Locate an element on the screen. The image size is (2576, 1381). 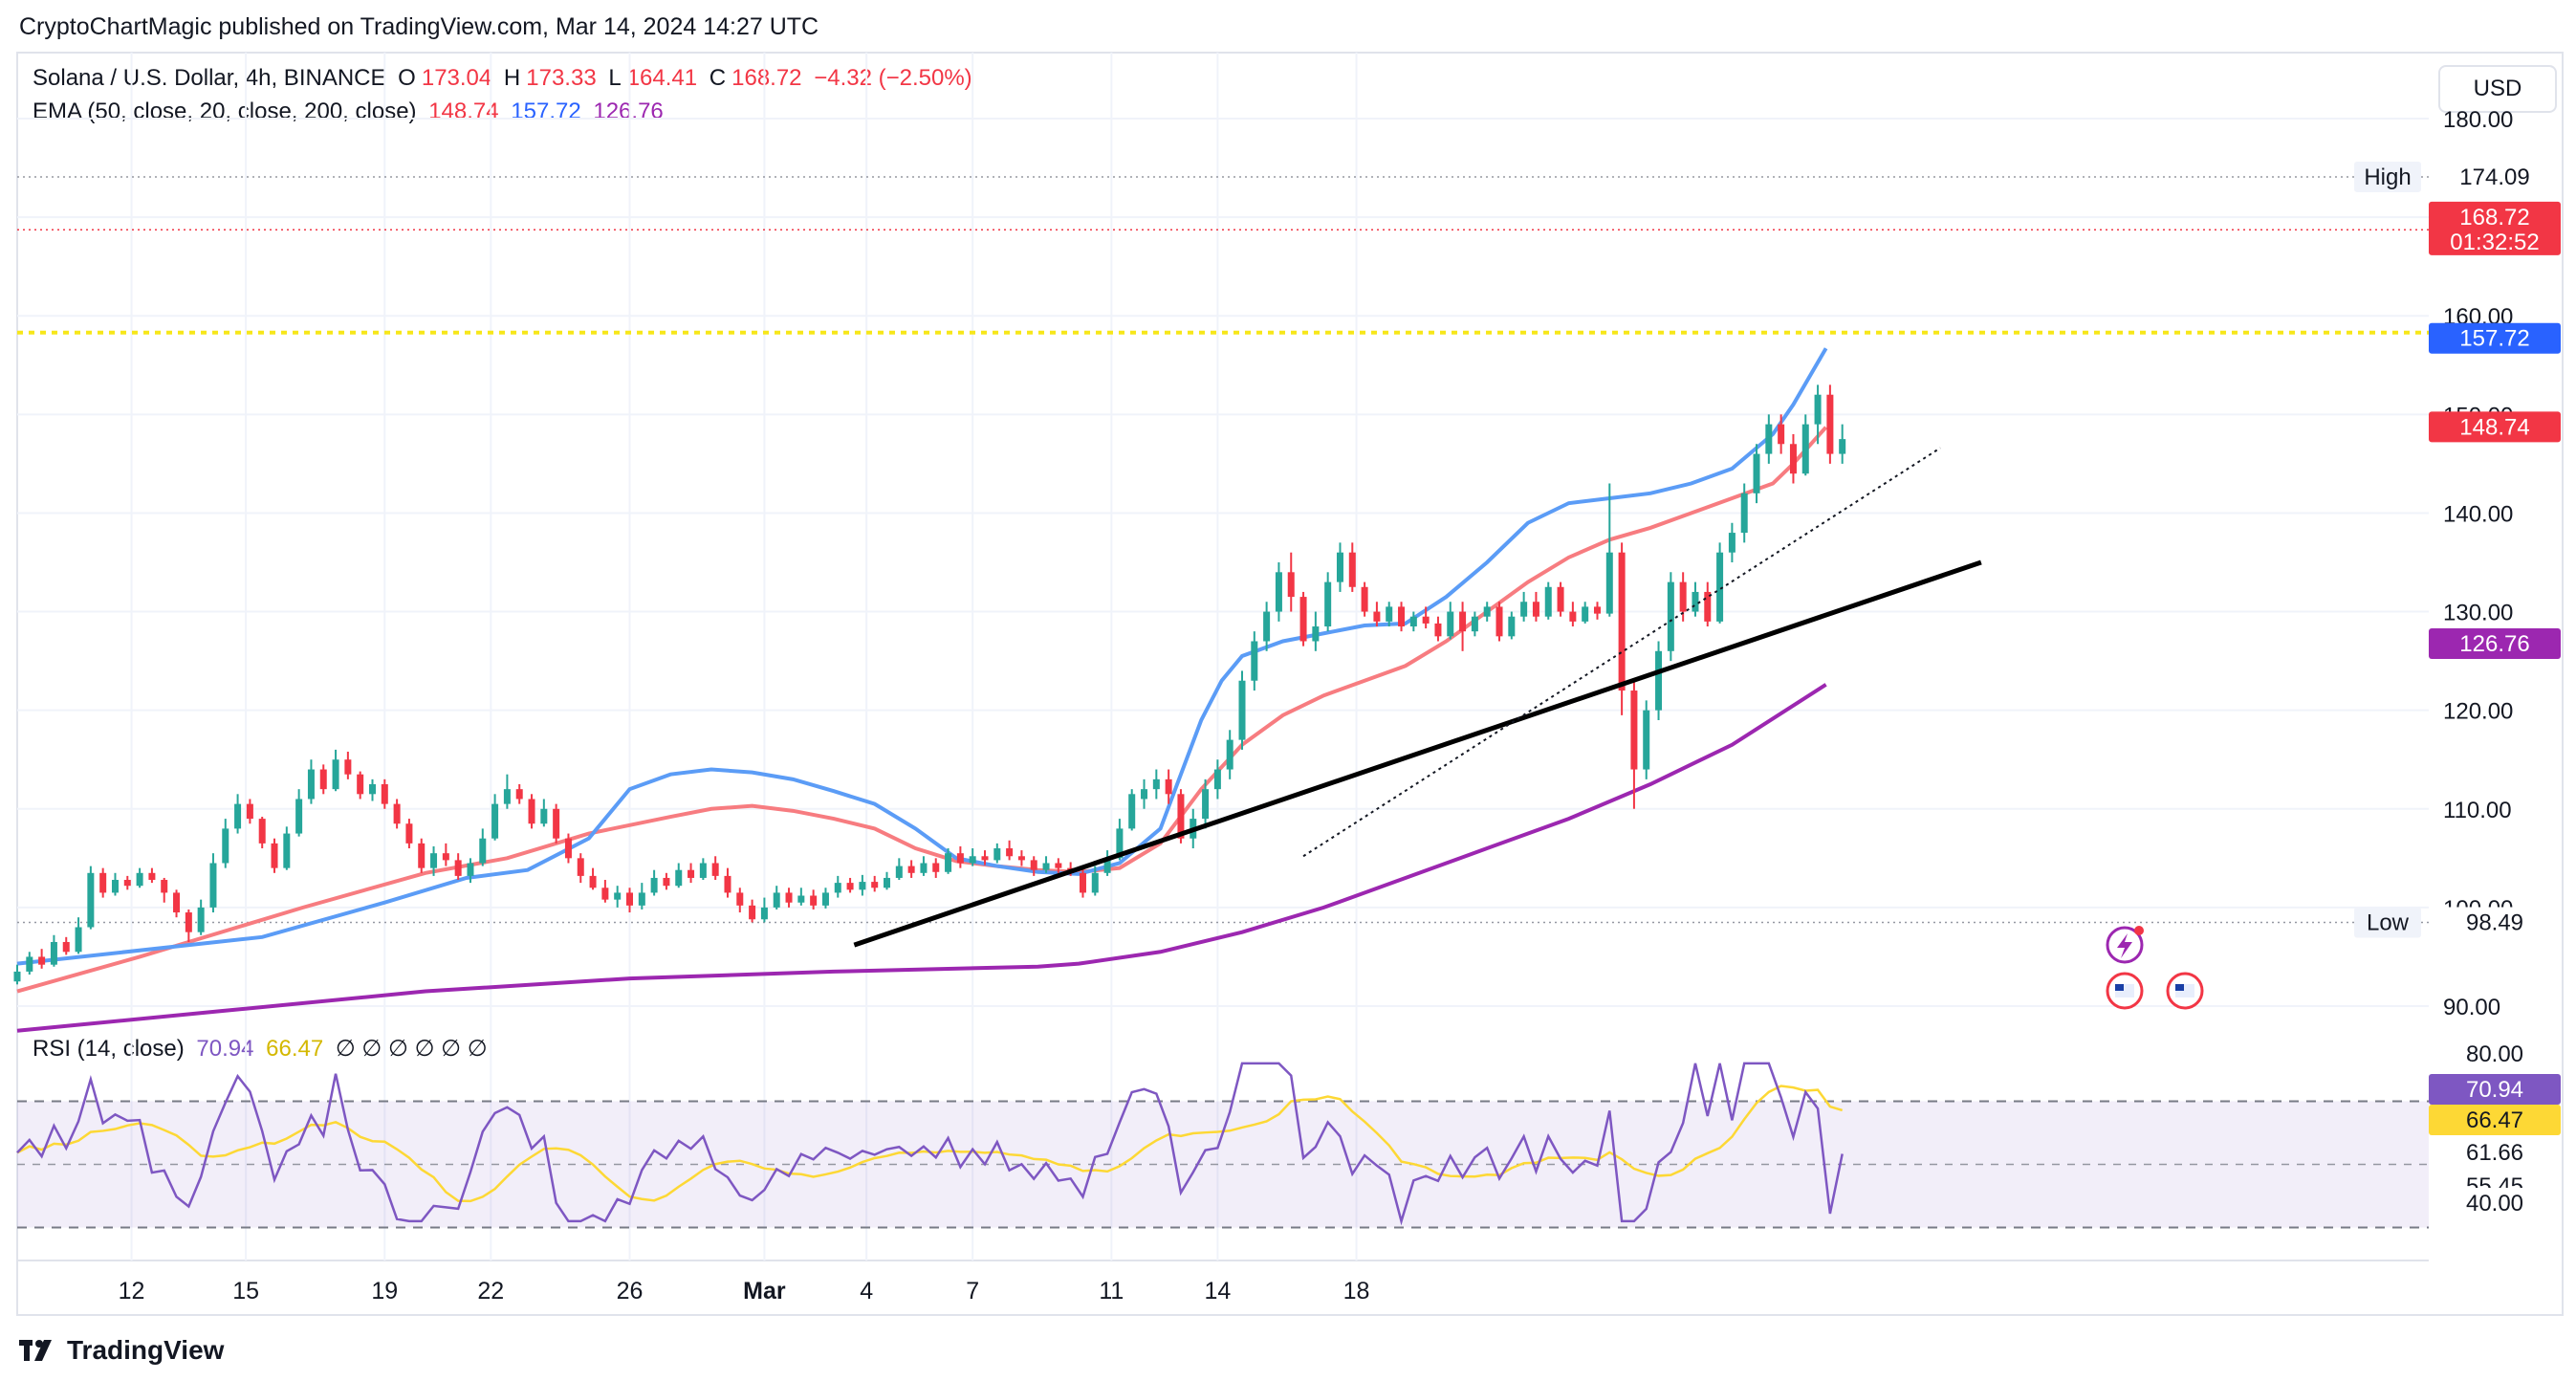
price-tick-label: 110.00 is located at coordinates (2477, 810).